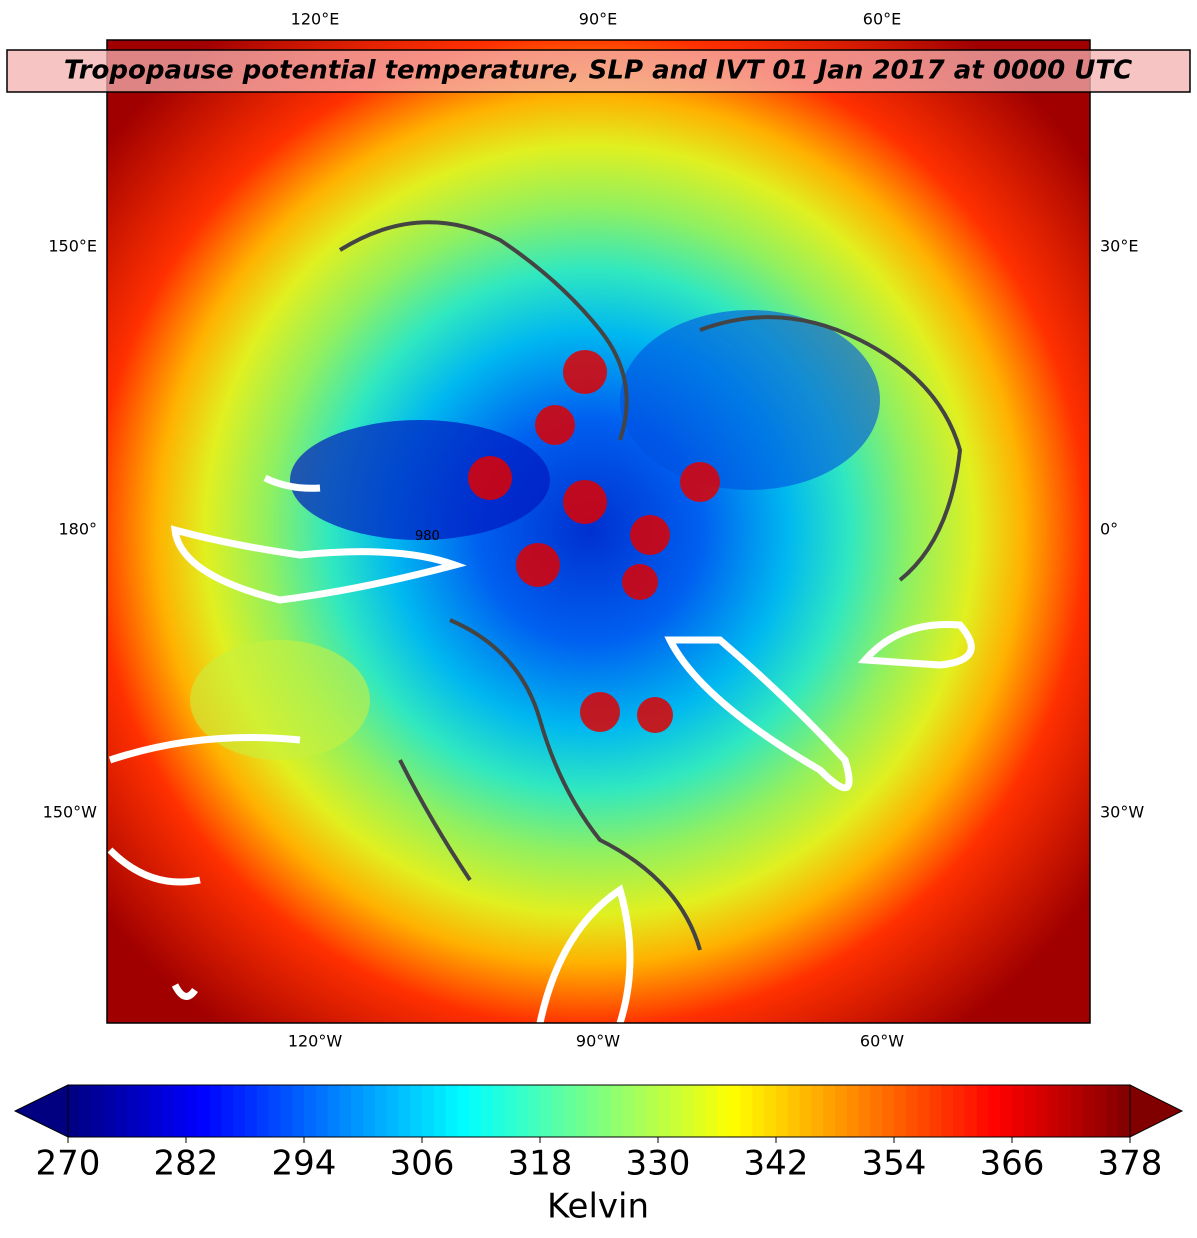 Image resolution: width=1197 pixels, height=1238 pixels. I want to click on colorbar: 270 282 294 306 318 330 342 354 366 378, so click(598, 1134).